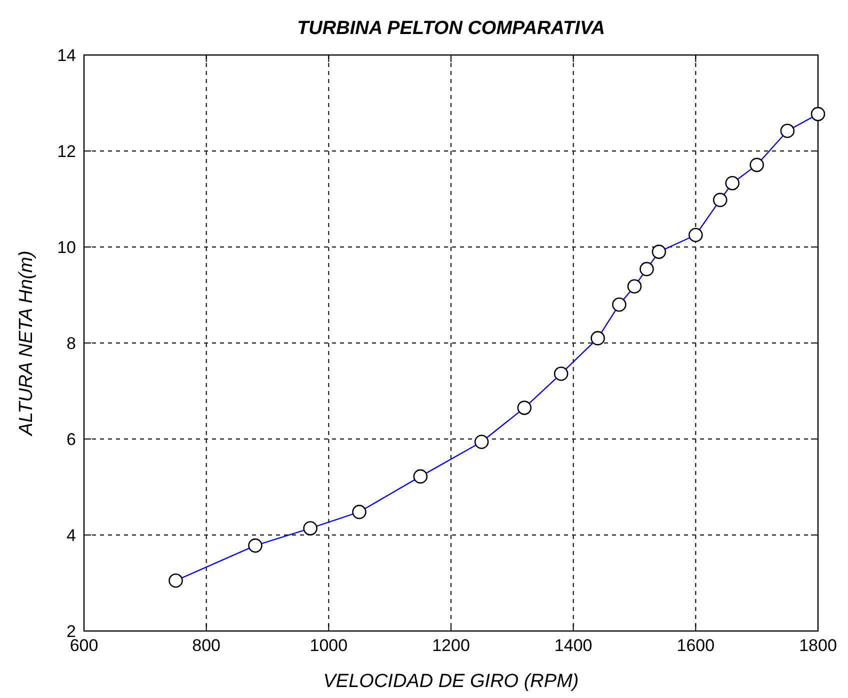 This screenshot has width=848, height=698. What do you see at coordinates (66, 55) in the screenshot?
I see `y-tick-label: 14` at bounding box center [66, 55].